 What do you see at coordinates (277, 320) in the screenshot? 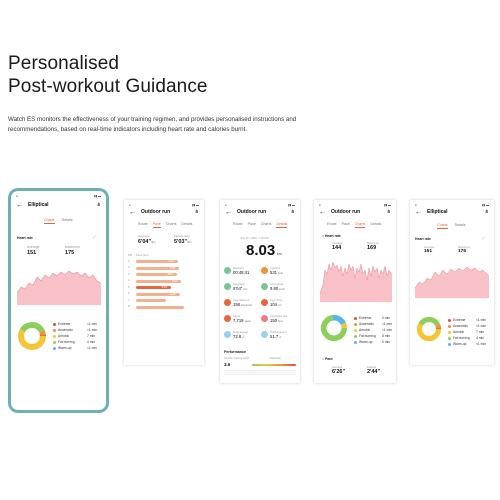
I see `metric-value: 150bpm` at bounding box center [277, 320].